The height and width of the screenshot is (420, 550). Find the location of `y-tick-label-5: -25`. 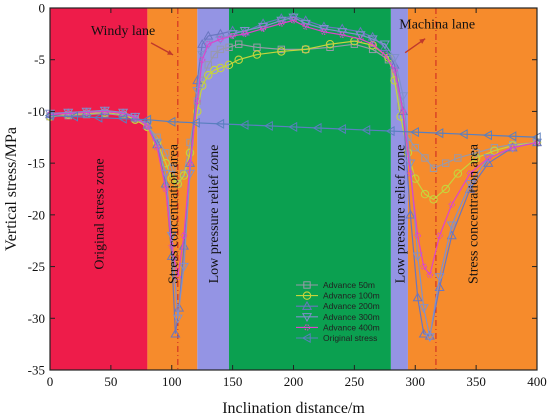

y-tick-label-5: -25 is located at coordinates (36, 266).